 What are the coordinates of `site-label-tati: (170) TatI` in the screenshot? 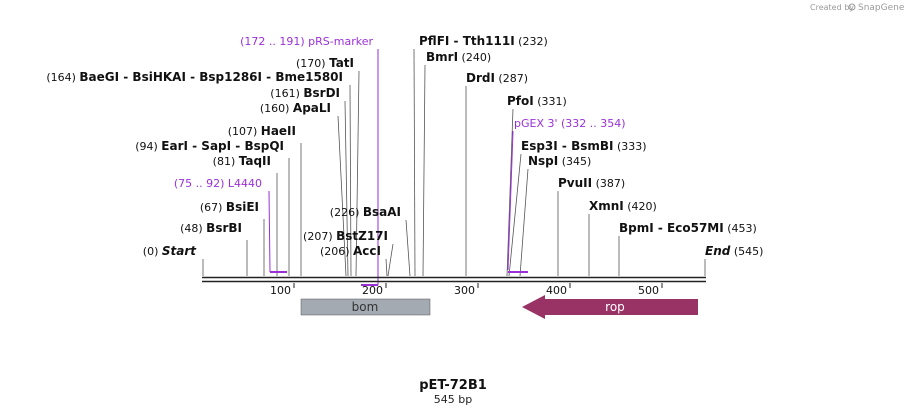 It's located at (325, 63).